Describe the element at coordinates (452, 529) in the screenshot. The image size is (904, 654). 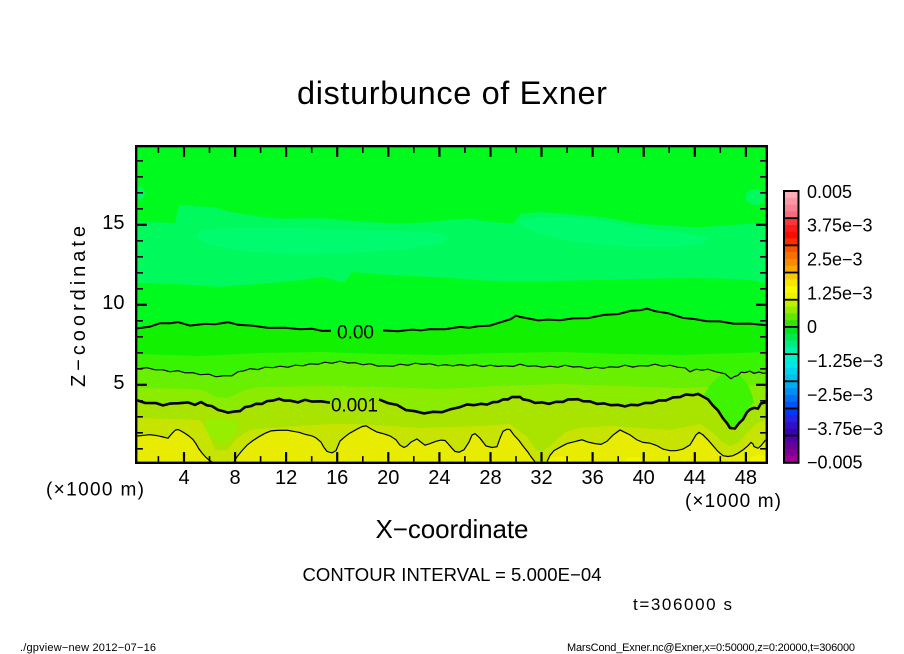
I see `svg-text: X−coordinate` at that location.